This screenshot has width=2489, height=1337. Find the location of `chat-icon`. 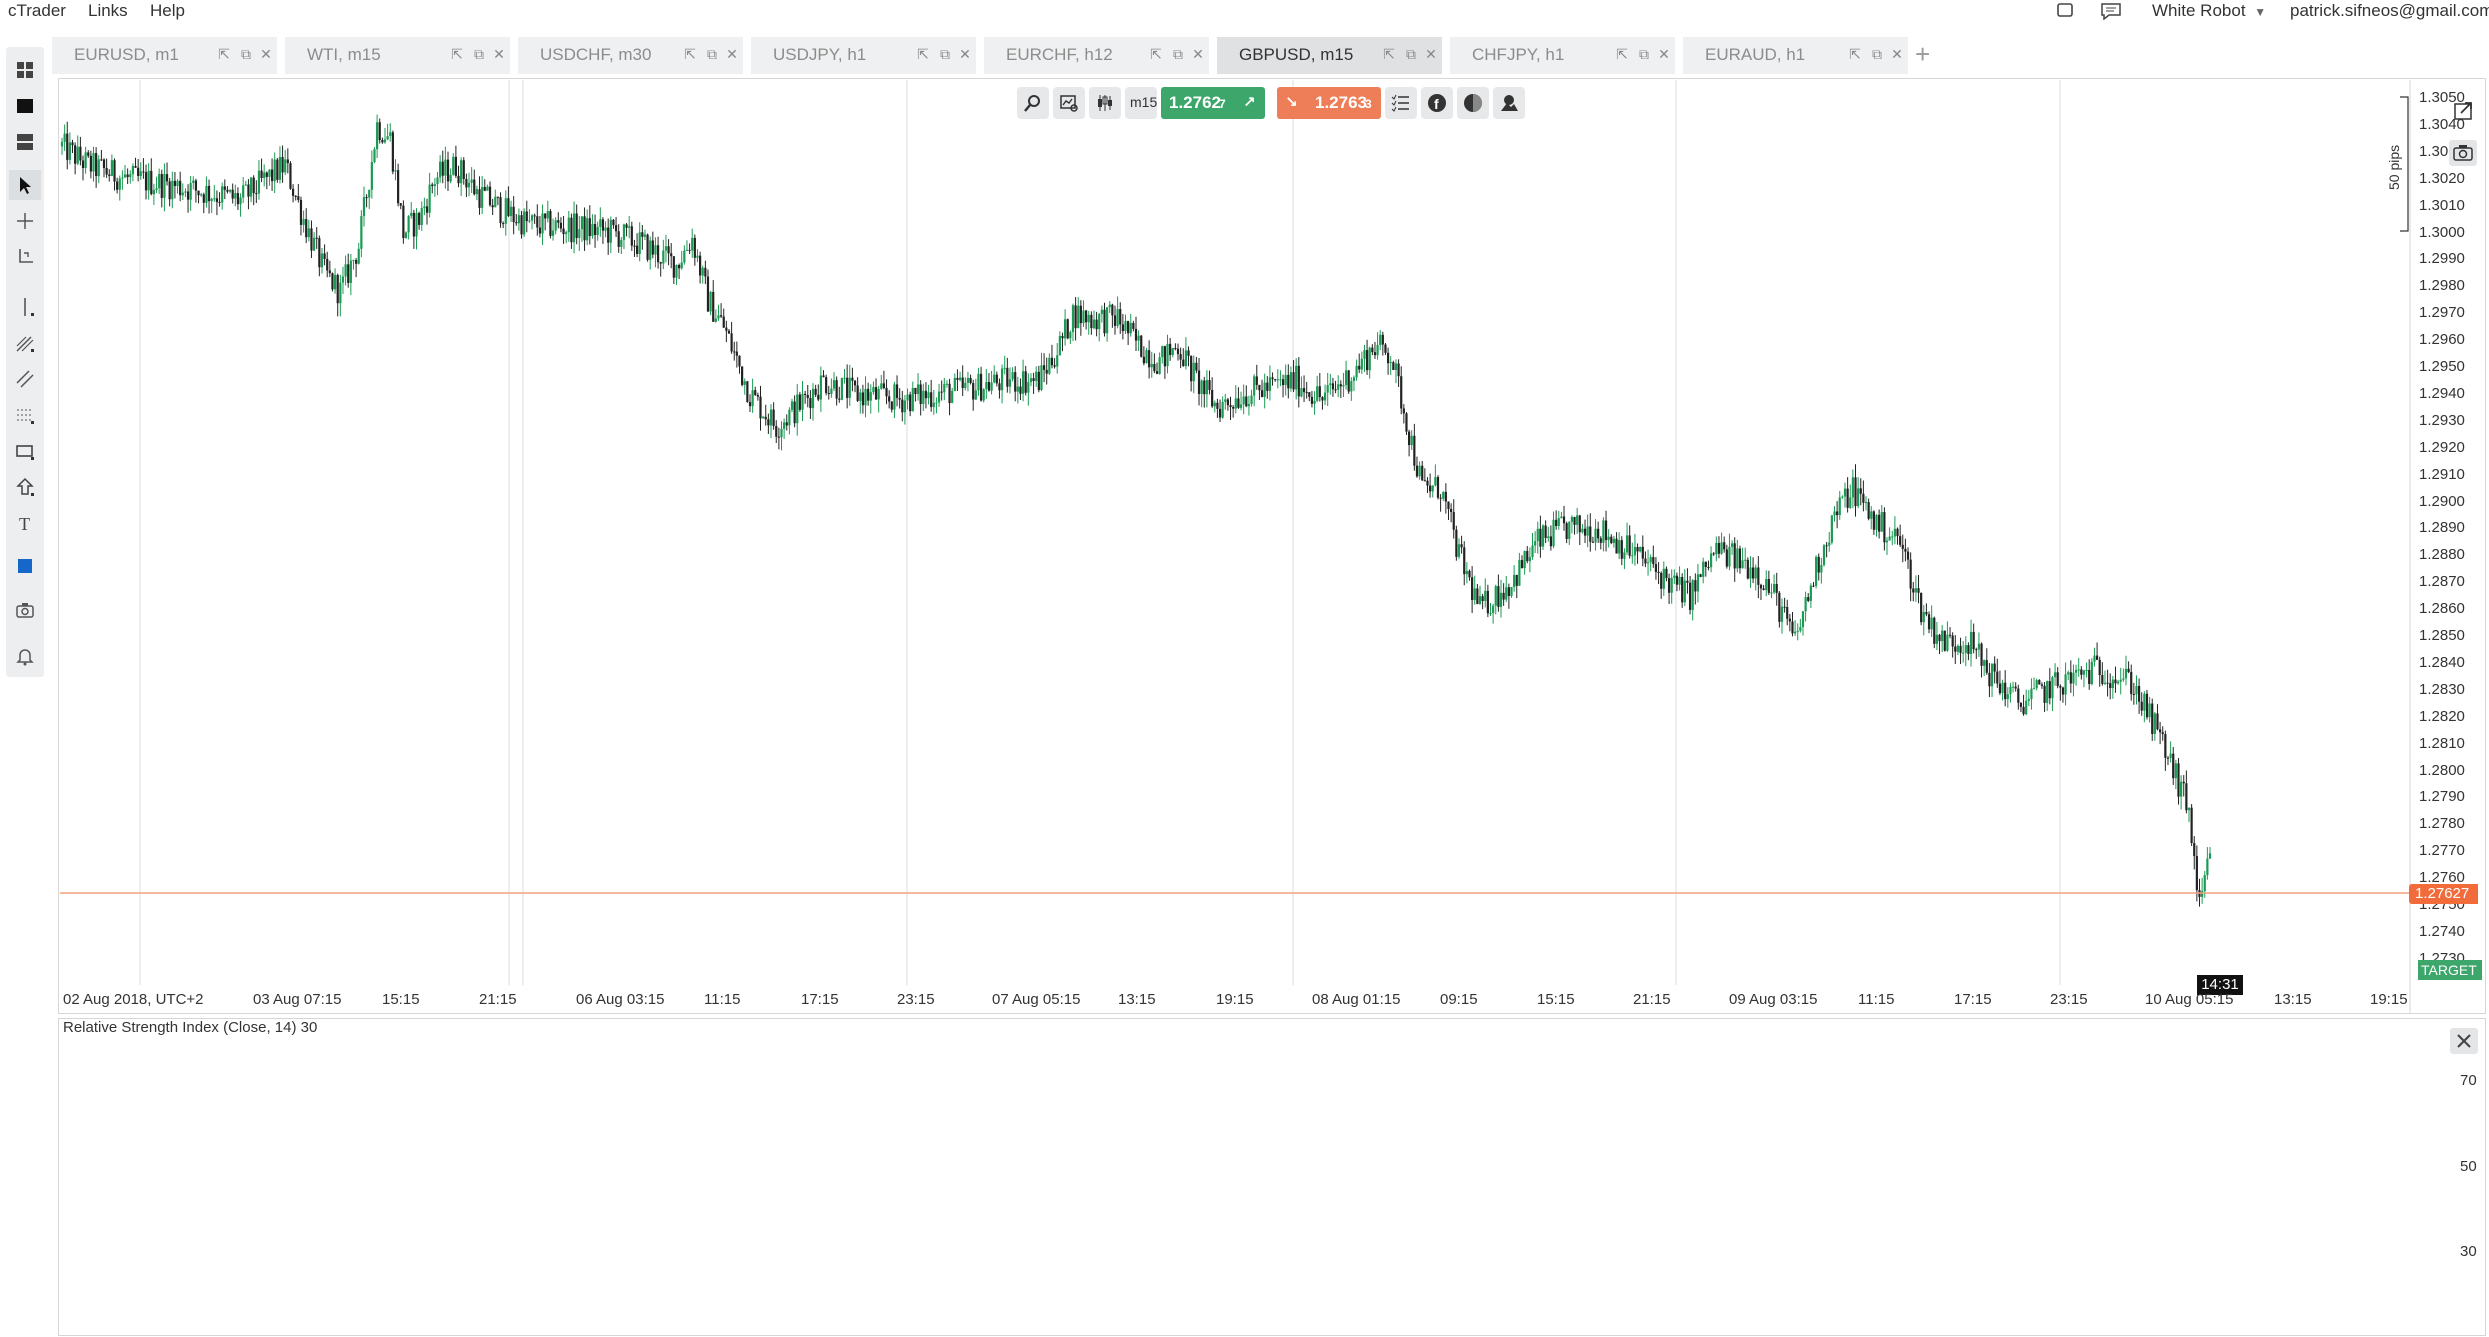

chat-icon is located at coordinates (2110, 11).